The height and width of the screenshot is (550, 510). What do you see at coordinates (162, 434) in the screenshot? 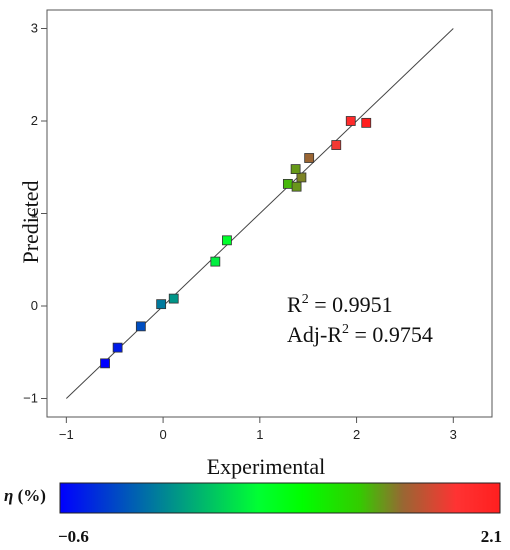
I see `x-tick-label: 0` at bounding box center [162, 434].